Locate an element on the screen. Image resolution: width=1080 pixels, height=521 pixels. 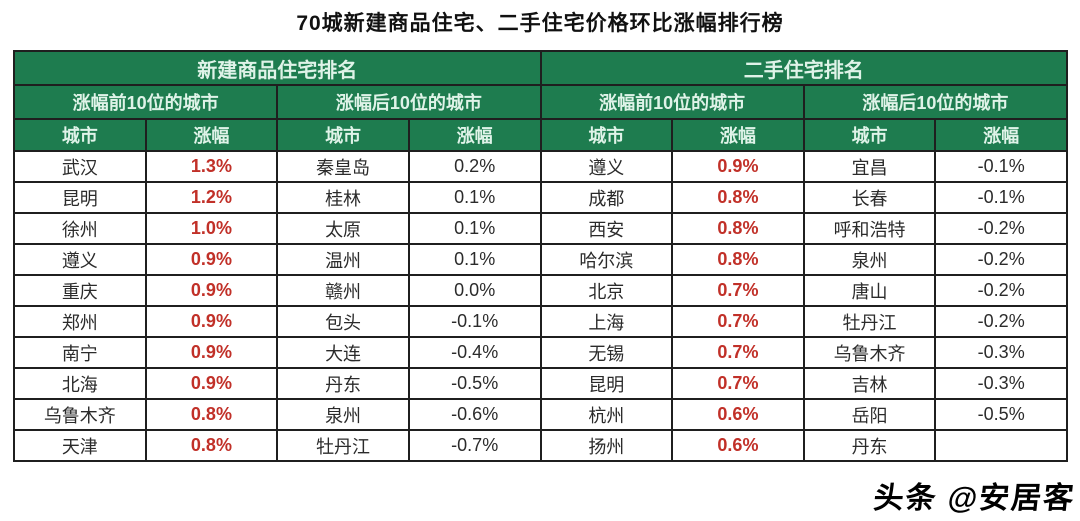
table-row: 重庆 0.9% 赣州 0.0% 北京 0.7% 唐山 -0.2% is located at coordinates (540, 290).